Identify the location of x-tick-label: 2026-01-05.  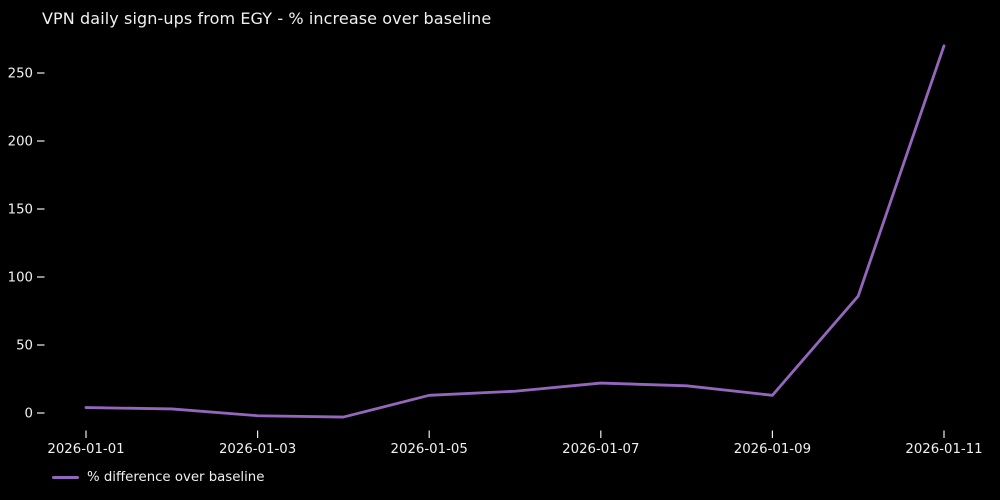
(429, 449).